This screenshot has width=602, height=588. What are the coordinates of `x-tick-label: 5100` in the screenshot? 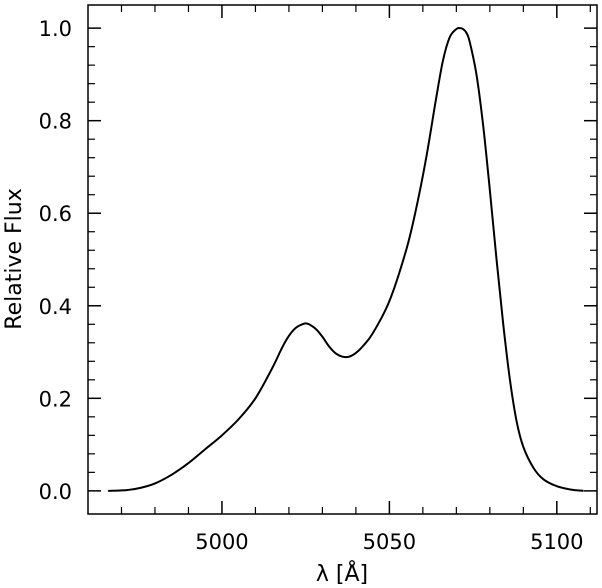 It's located at (556, 542).